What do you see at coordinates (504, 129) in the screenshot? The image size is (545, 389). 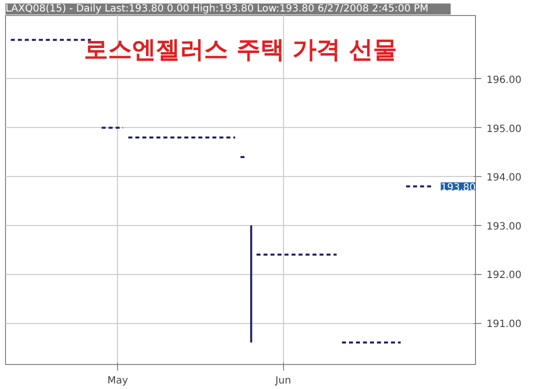 I see `y-tick-label: 195.00` at bounding box center [504, 129].